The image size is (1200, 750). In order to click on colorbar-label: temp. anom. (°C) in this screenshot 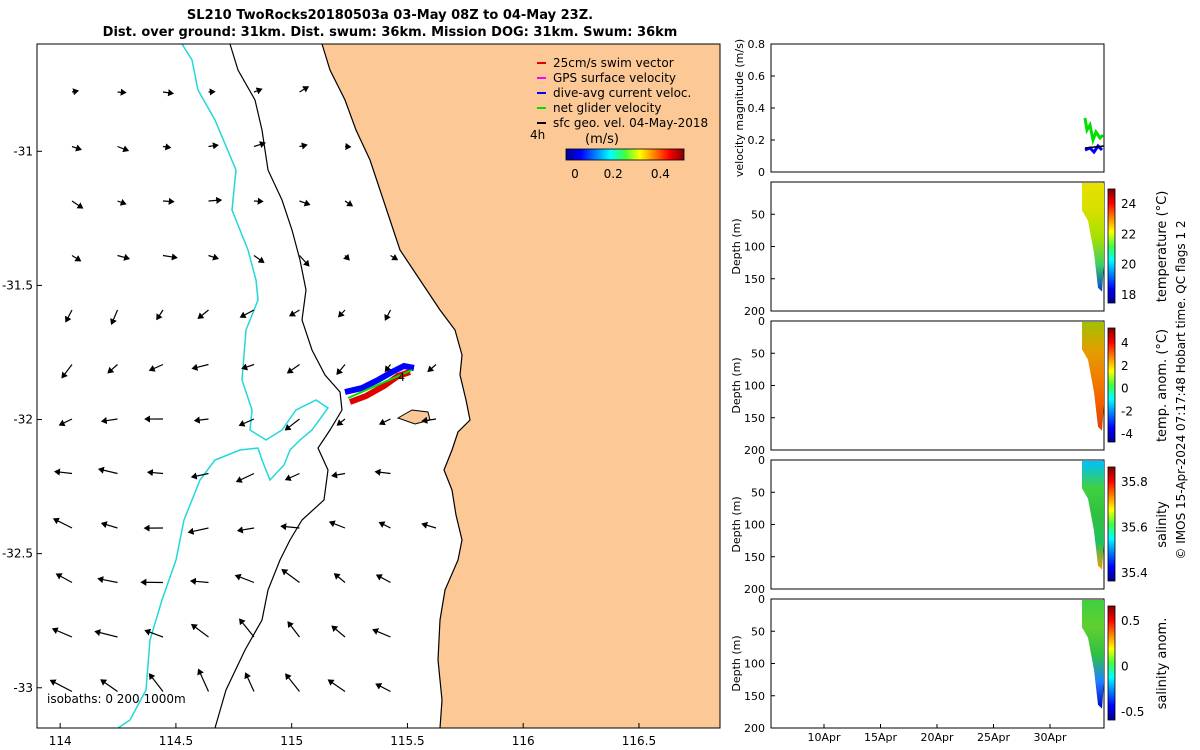, I will do `click(1162, 385)`.